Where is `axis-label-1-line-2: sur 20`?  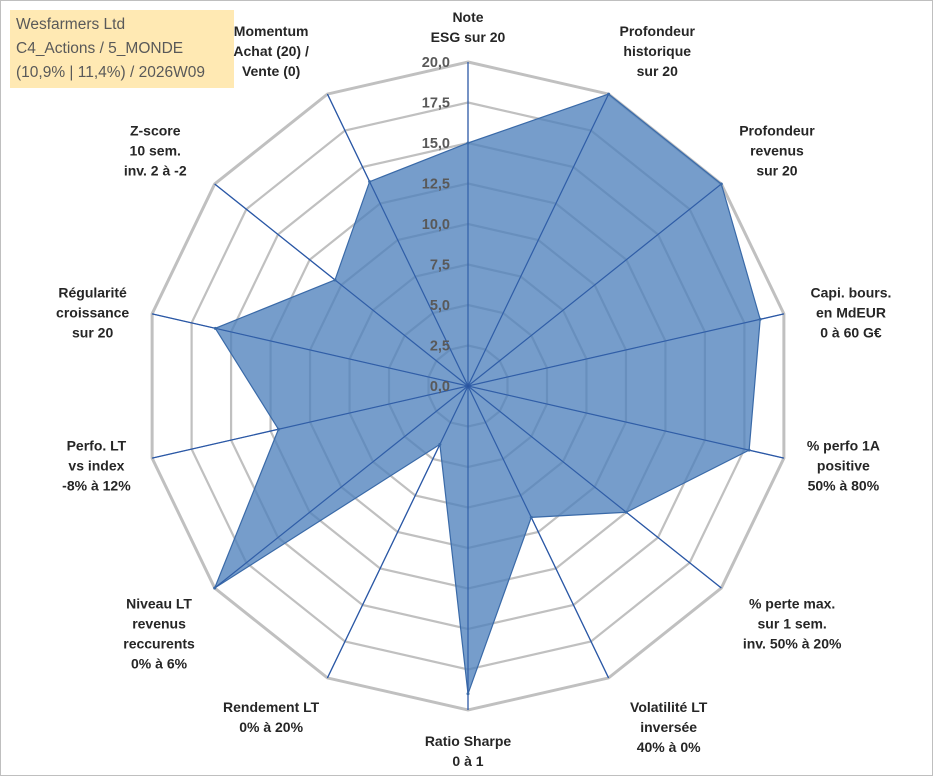 axis-label-1-line-2: sur 20 is located at coordinates (657, 71).